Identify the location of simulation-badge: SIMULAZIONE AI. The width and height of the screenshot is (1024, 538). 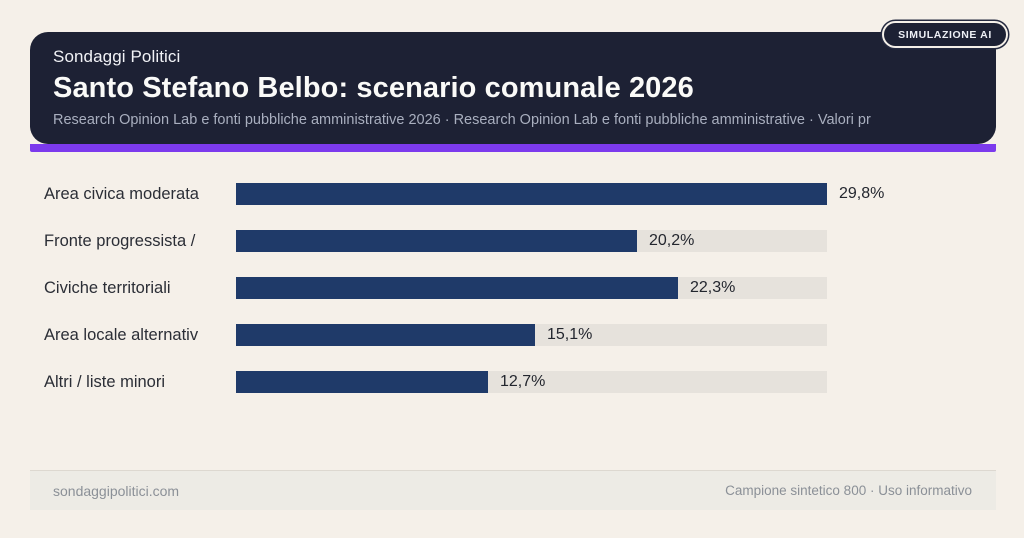
(945, 34).